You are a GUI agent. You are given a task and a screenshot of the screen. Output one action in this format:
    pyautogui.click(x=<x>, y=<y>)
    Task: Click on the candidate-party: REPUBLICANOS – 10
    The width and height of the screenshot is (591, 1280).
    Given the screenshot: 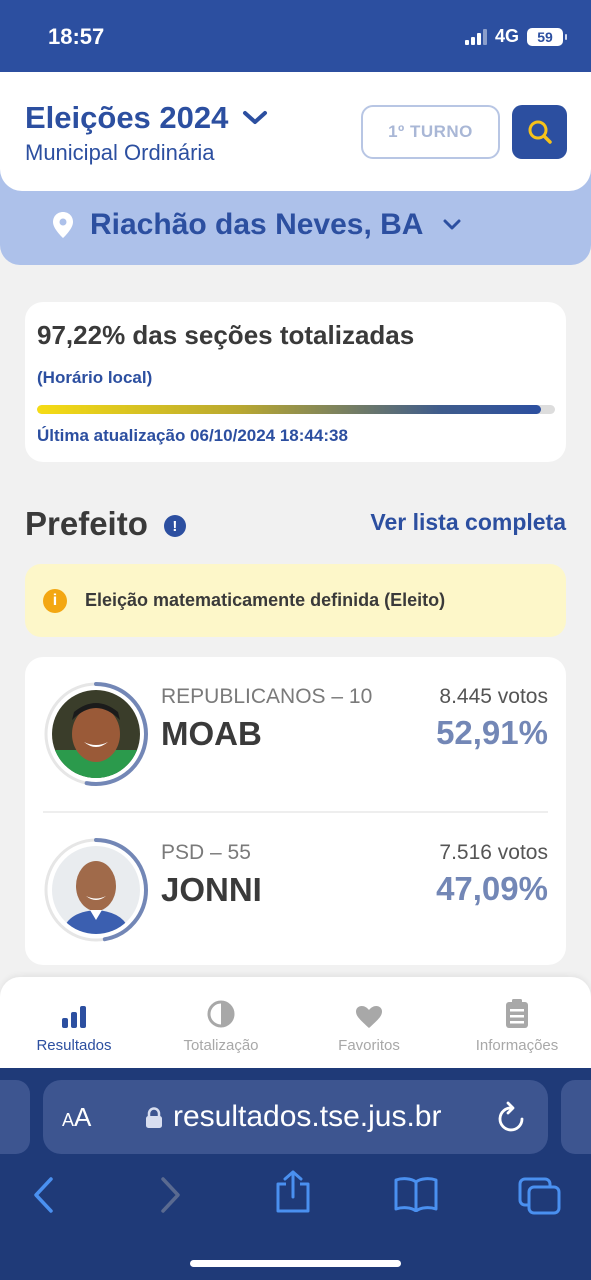 What is the action you would take?
    pyautogui.click(x=267, y=696)
    